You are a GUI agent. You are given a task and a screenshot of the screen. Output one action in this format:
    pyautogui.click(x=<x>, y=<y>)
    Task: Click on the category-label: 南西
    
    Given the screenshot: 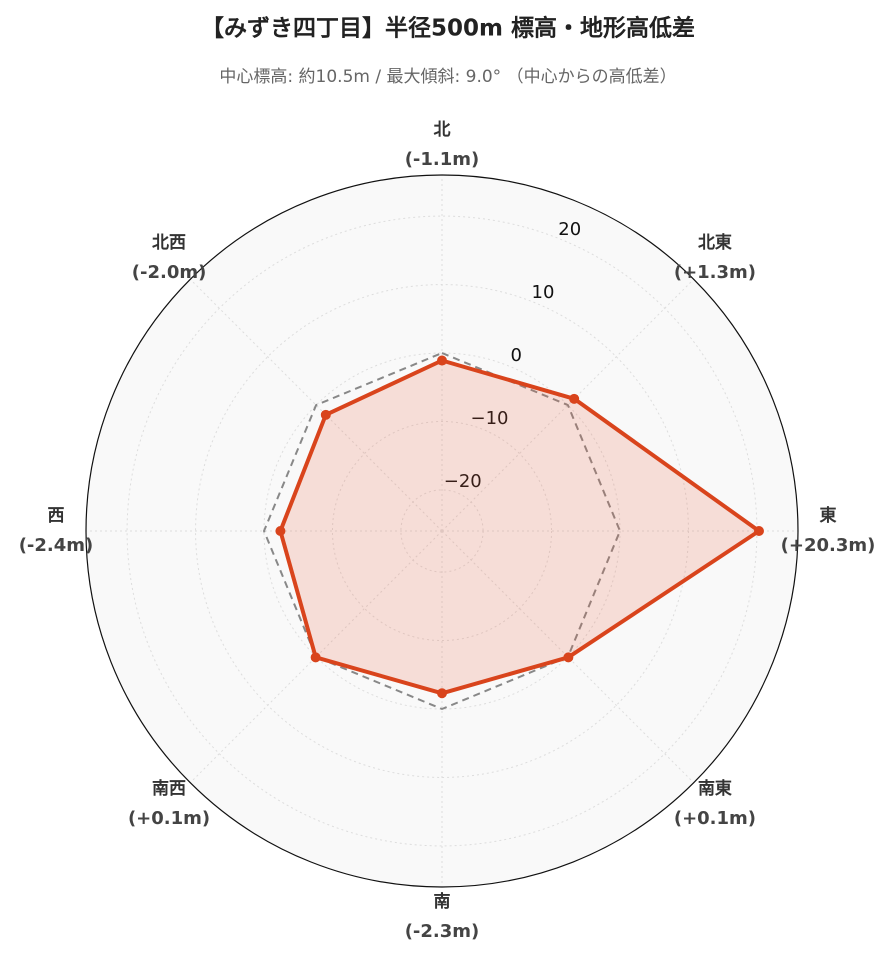 What is the action you would take?
    pyautogui.click(x=169, y=788)
    